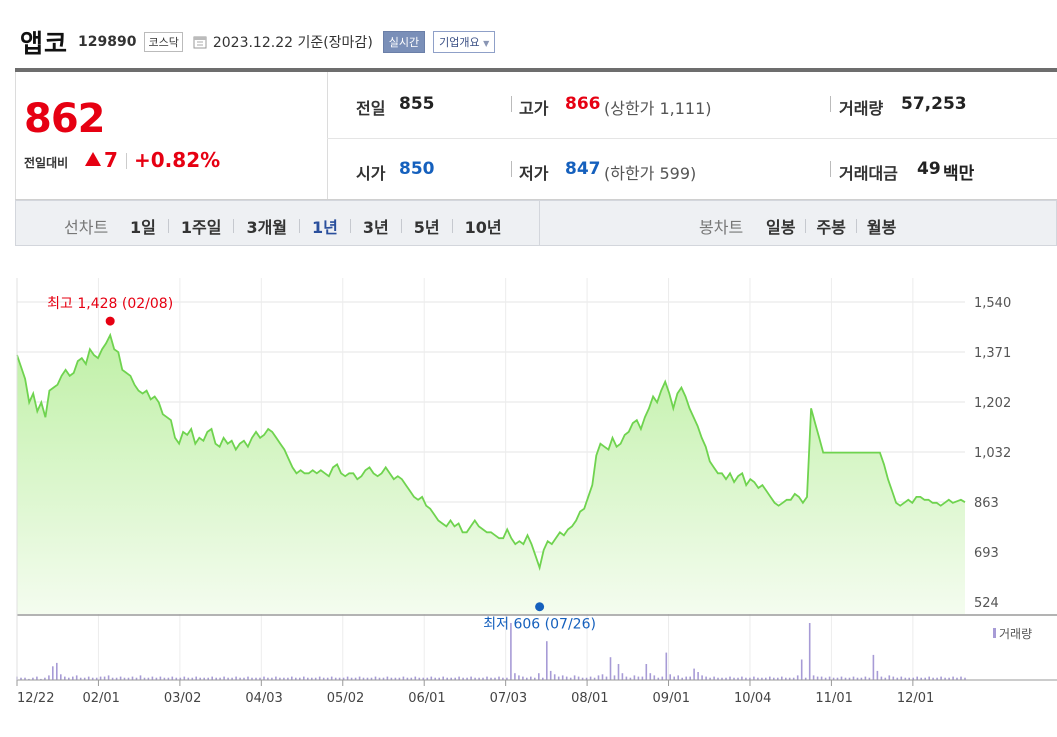 Image resolution: width=1057 pixels, height=737 pixels. I want to click on price-panel, so click(171, 135).